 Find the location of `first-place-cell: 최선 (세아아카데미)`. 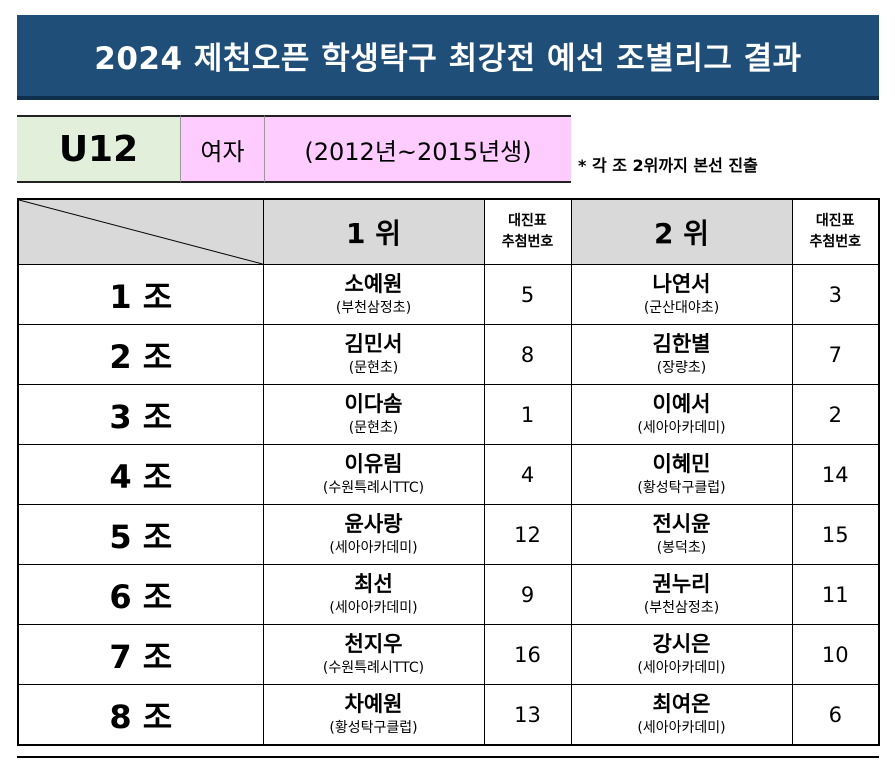

first-place-cell: 최선 (세아아카데미) is located at coordinates (373, 594).